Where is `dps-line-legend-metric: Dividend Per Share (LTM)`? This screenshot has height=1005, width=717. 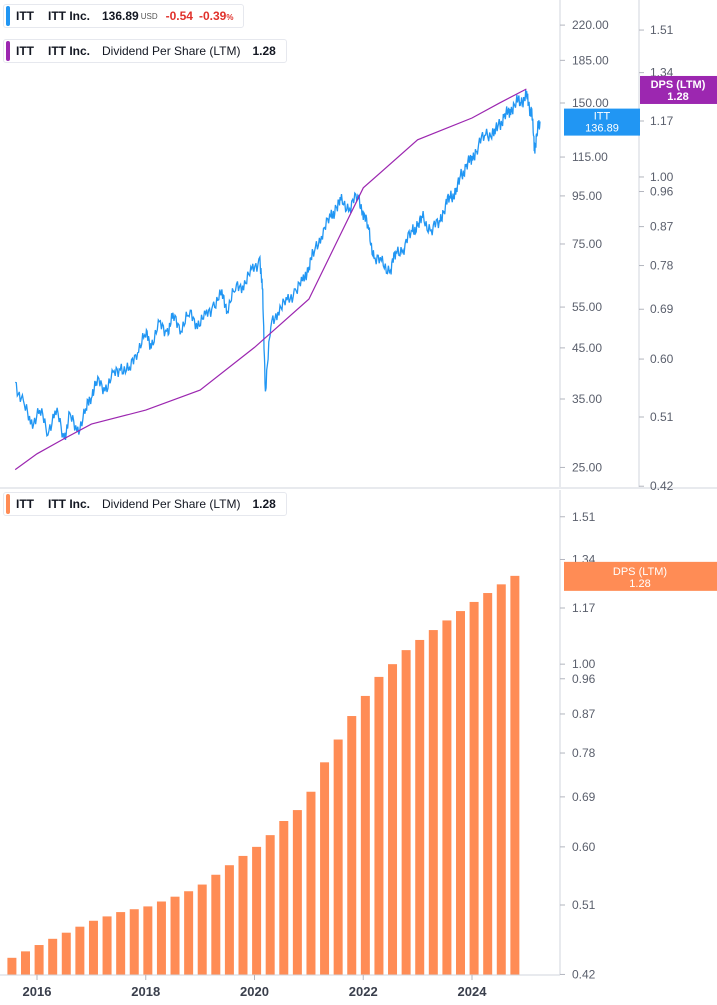 dps-line-legend-metric: Dividend Per Share (LTM) is located at coordinates (171, 51).